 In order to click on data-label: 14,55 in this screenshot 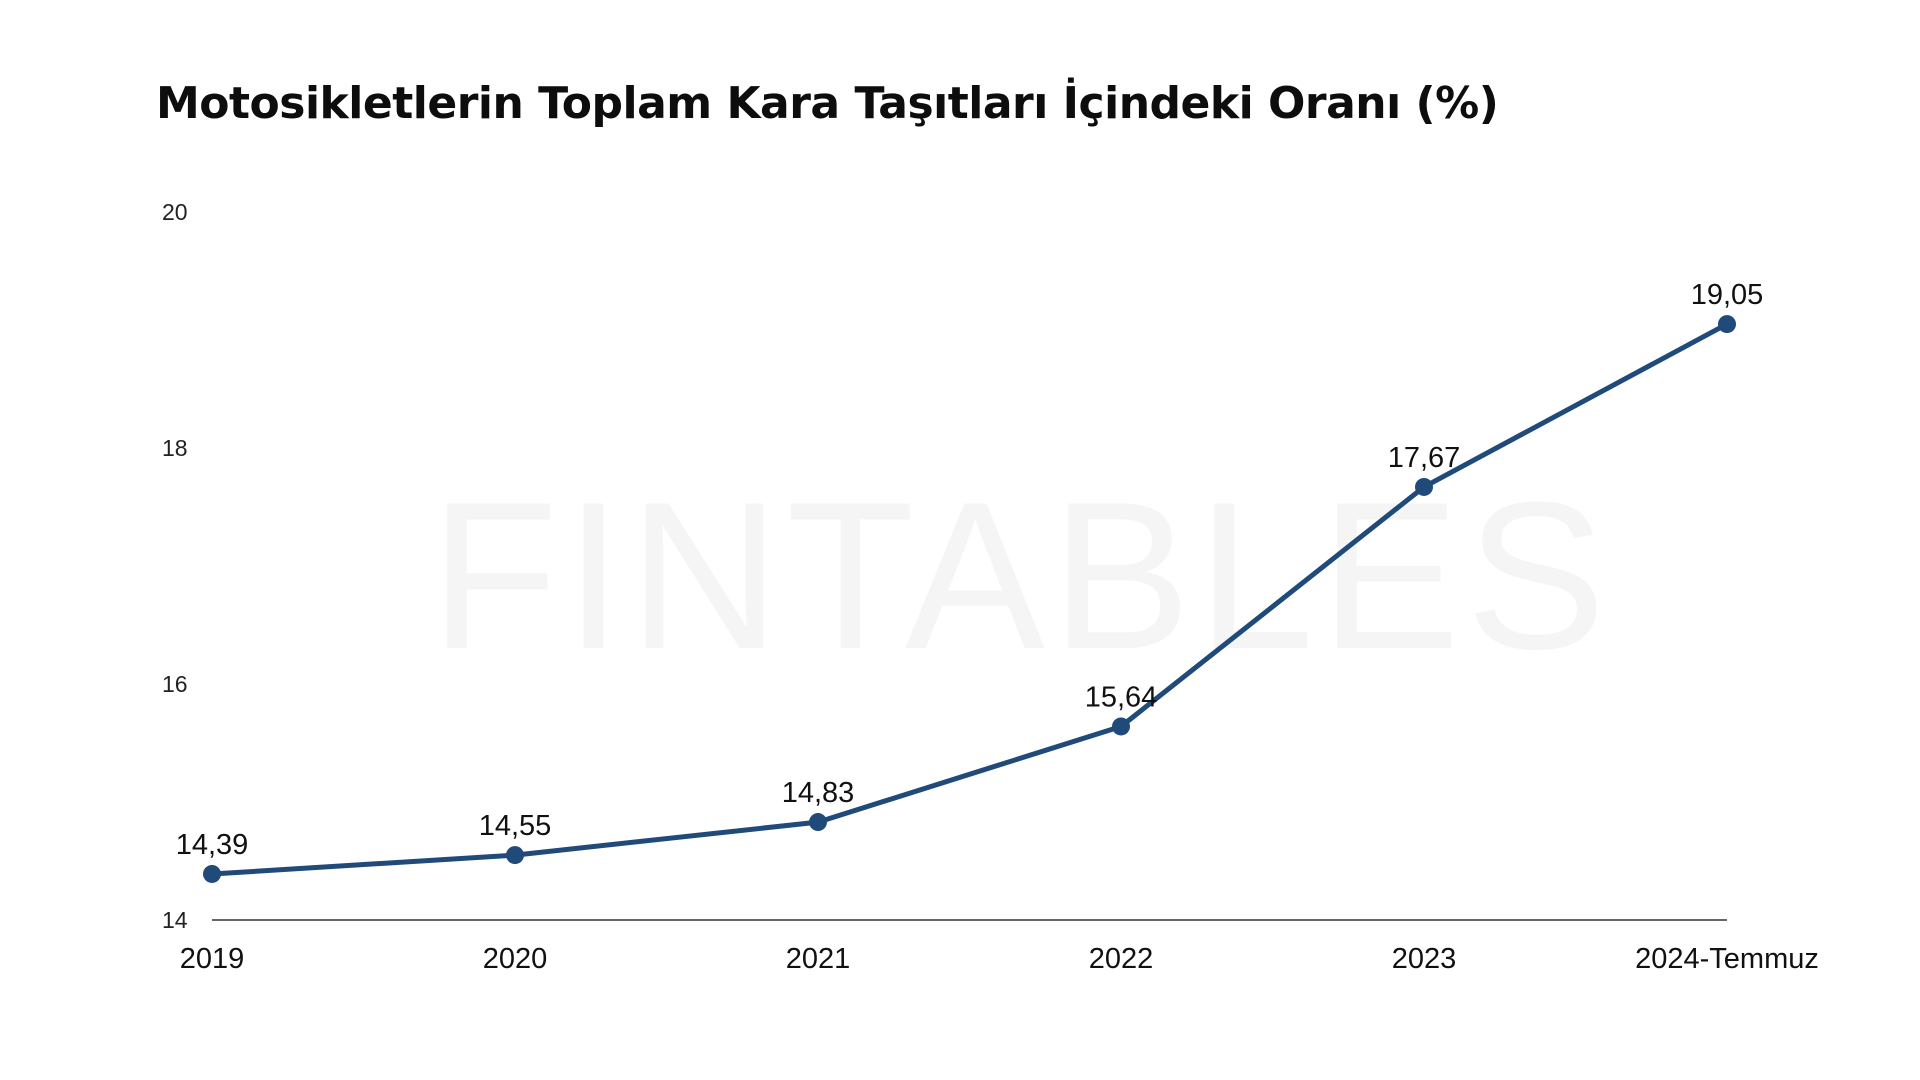, I will do `click(515, 826)`.